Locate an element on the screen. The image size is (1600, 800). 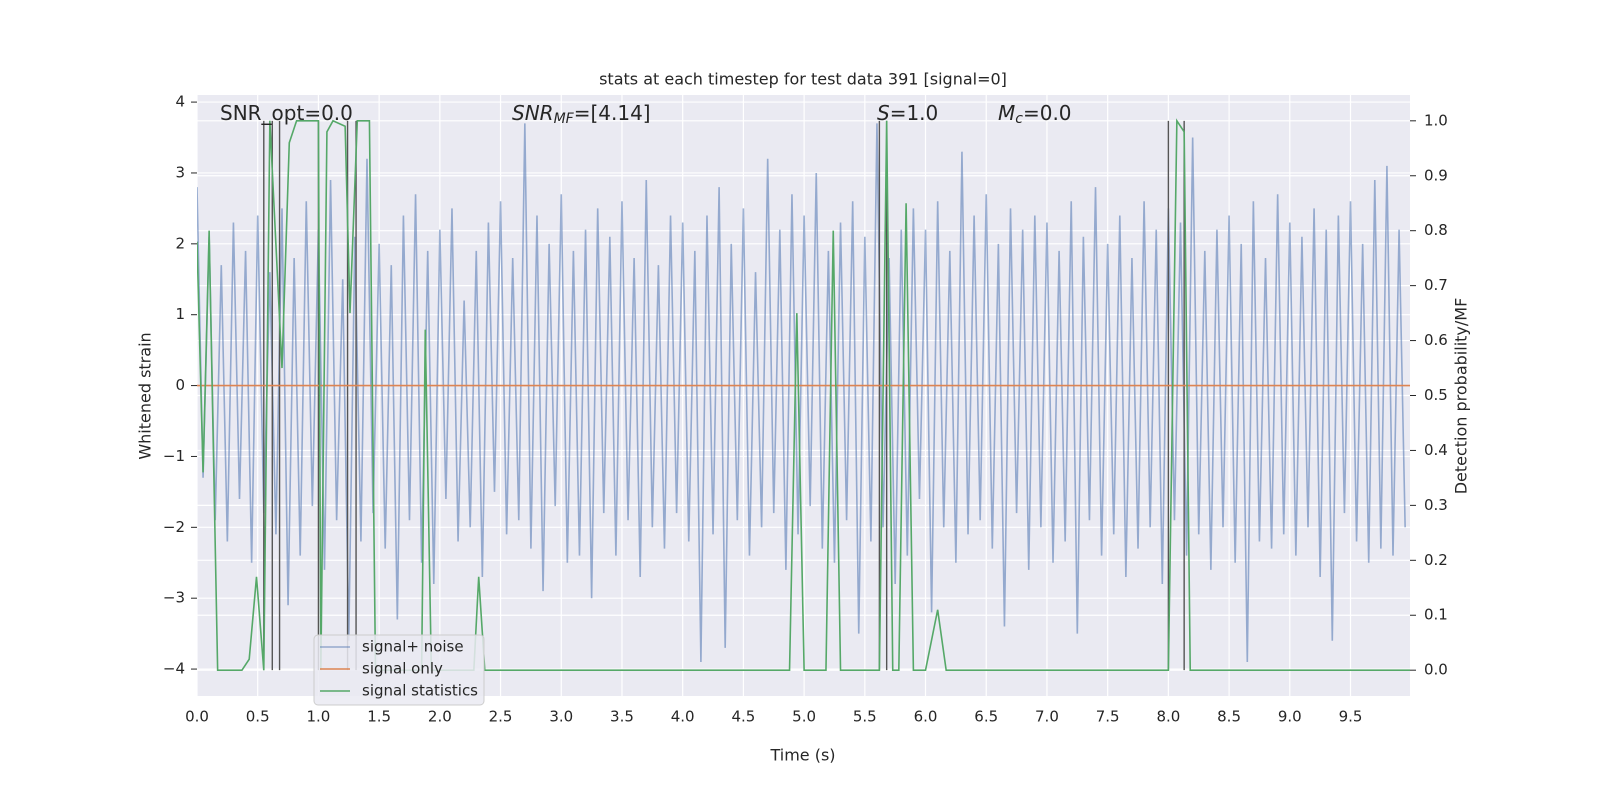
legend-label: signal only is located at coordinates (402, 669).